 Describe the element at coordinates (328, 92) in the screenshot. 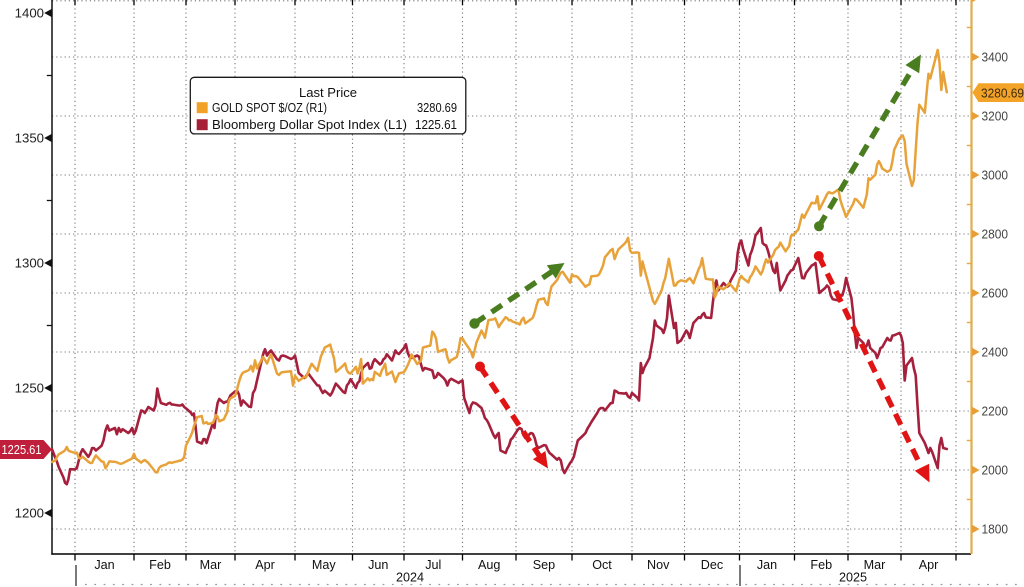

I see `svg-text: Last Price` at that location.